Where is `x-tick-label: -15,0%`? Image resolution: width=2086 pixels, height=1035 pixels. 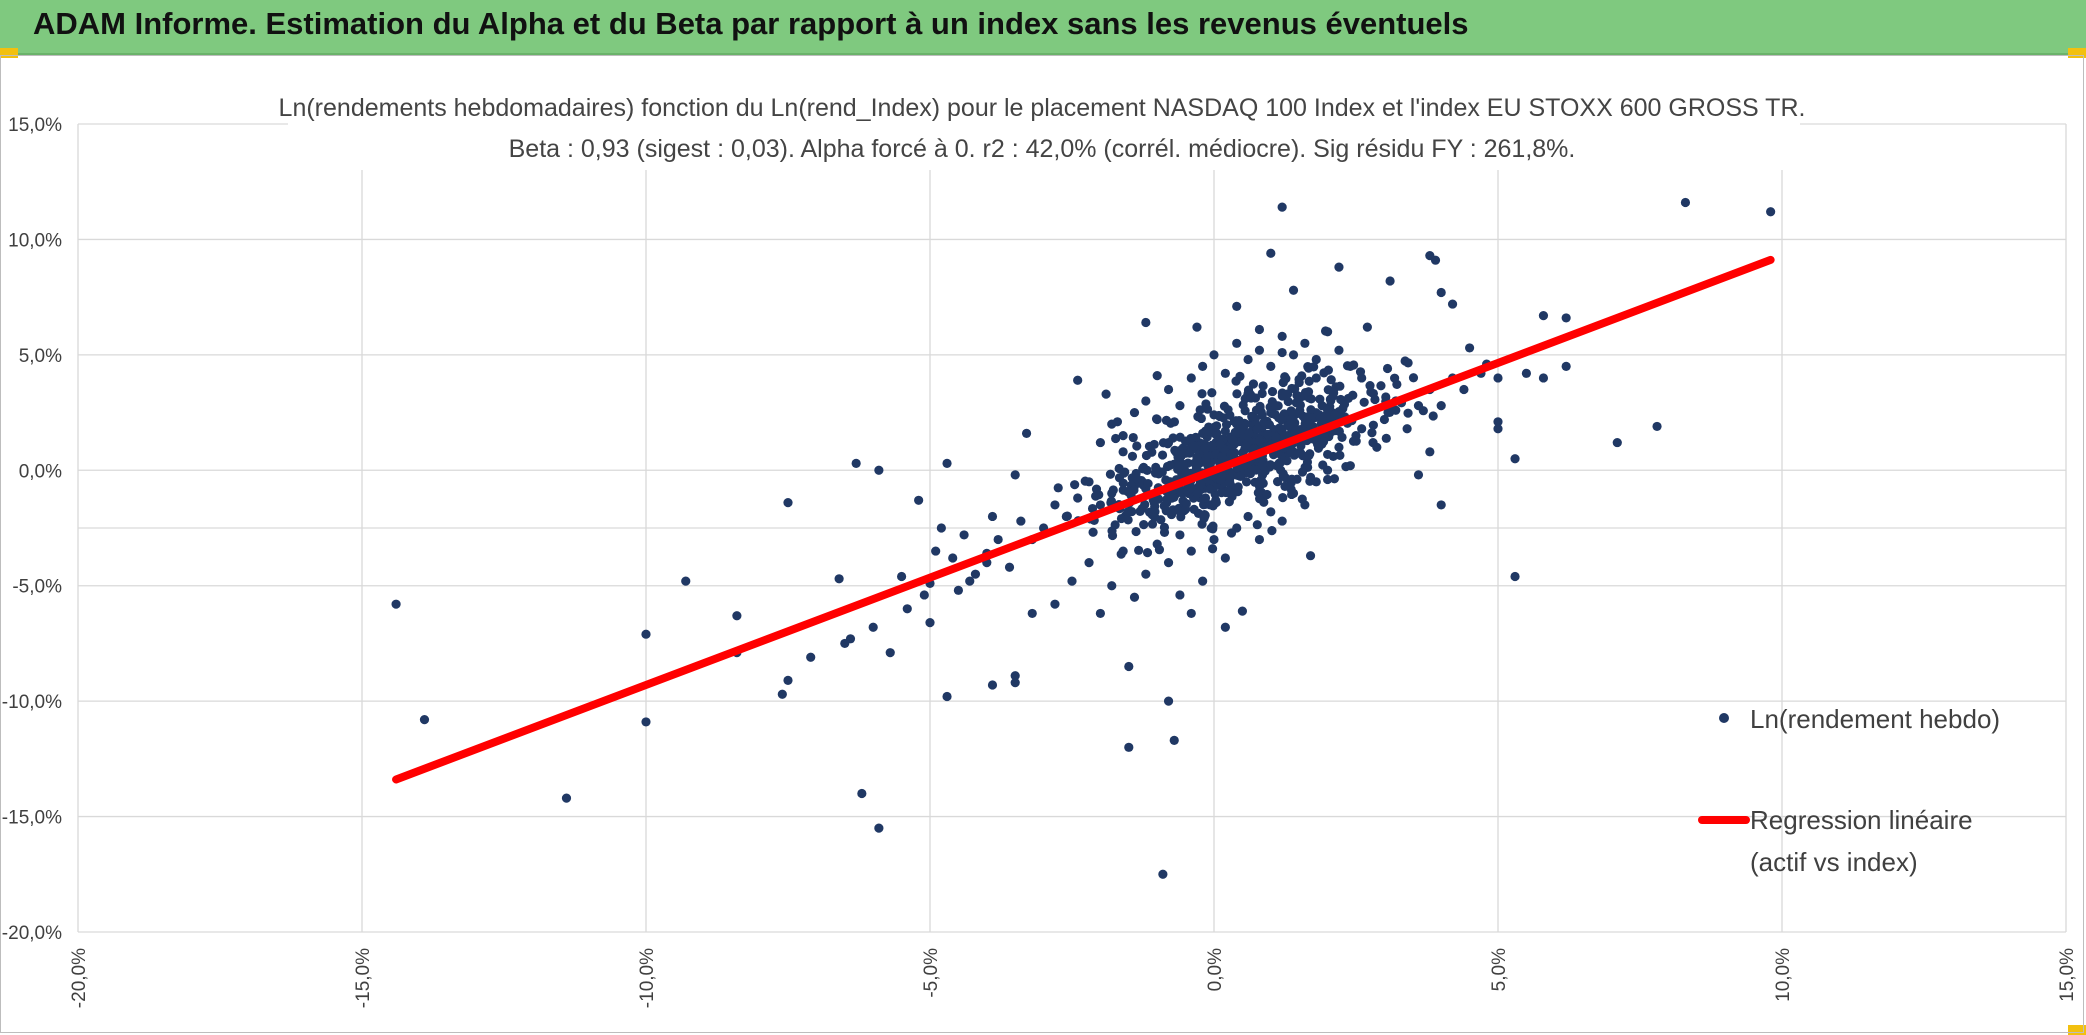 x-tick-label: -15,0% is located at coordinates (363, 978).